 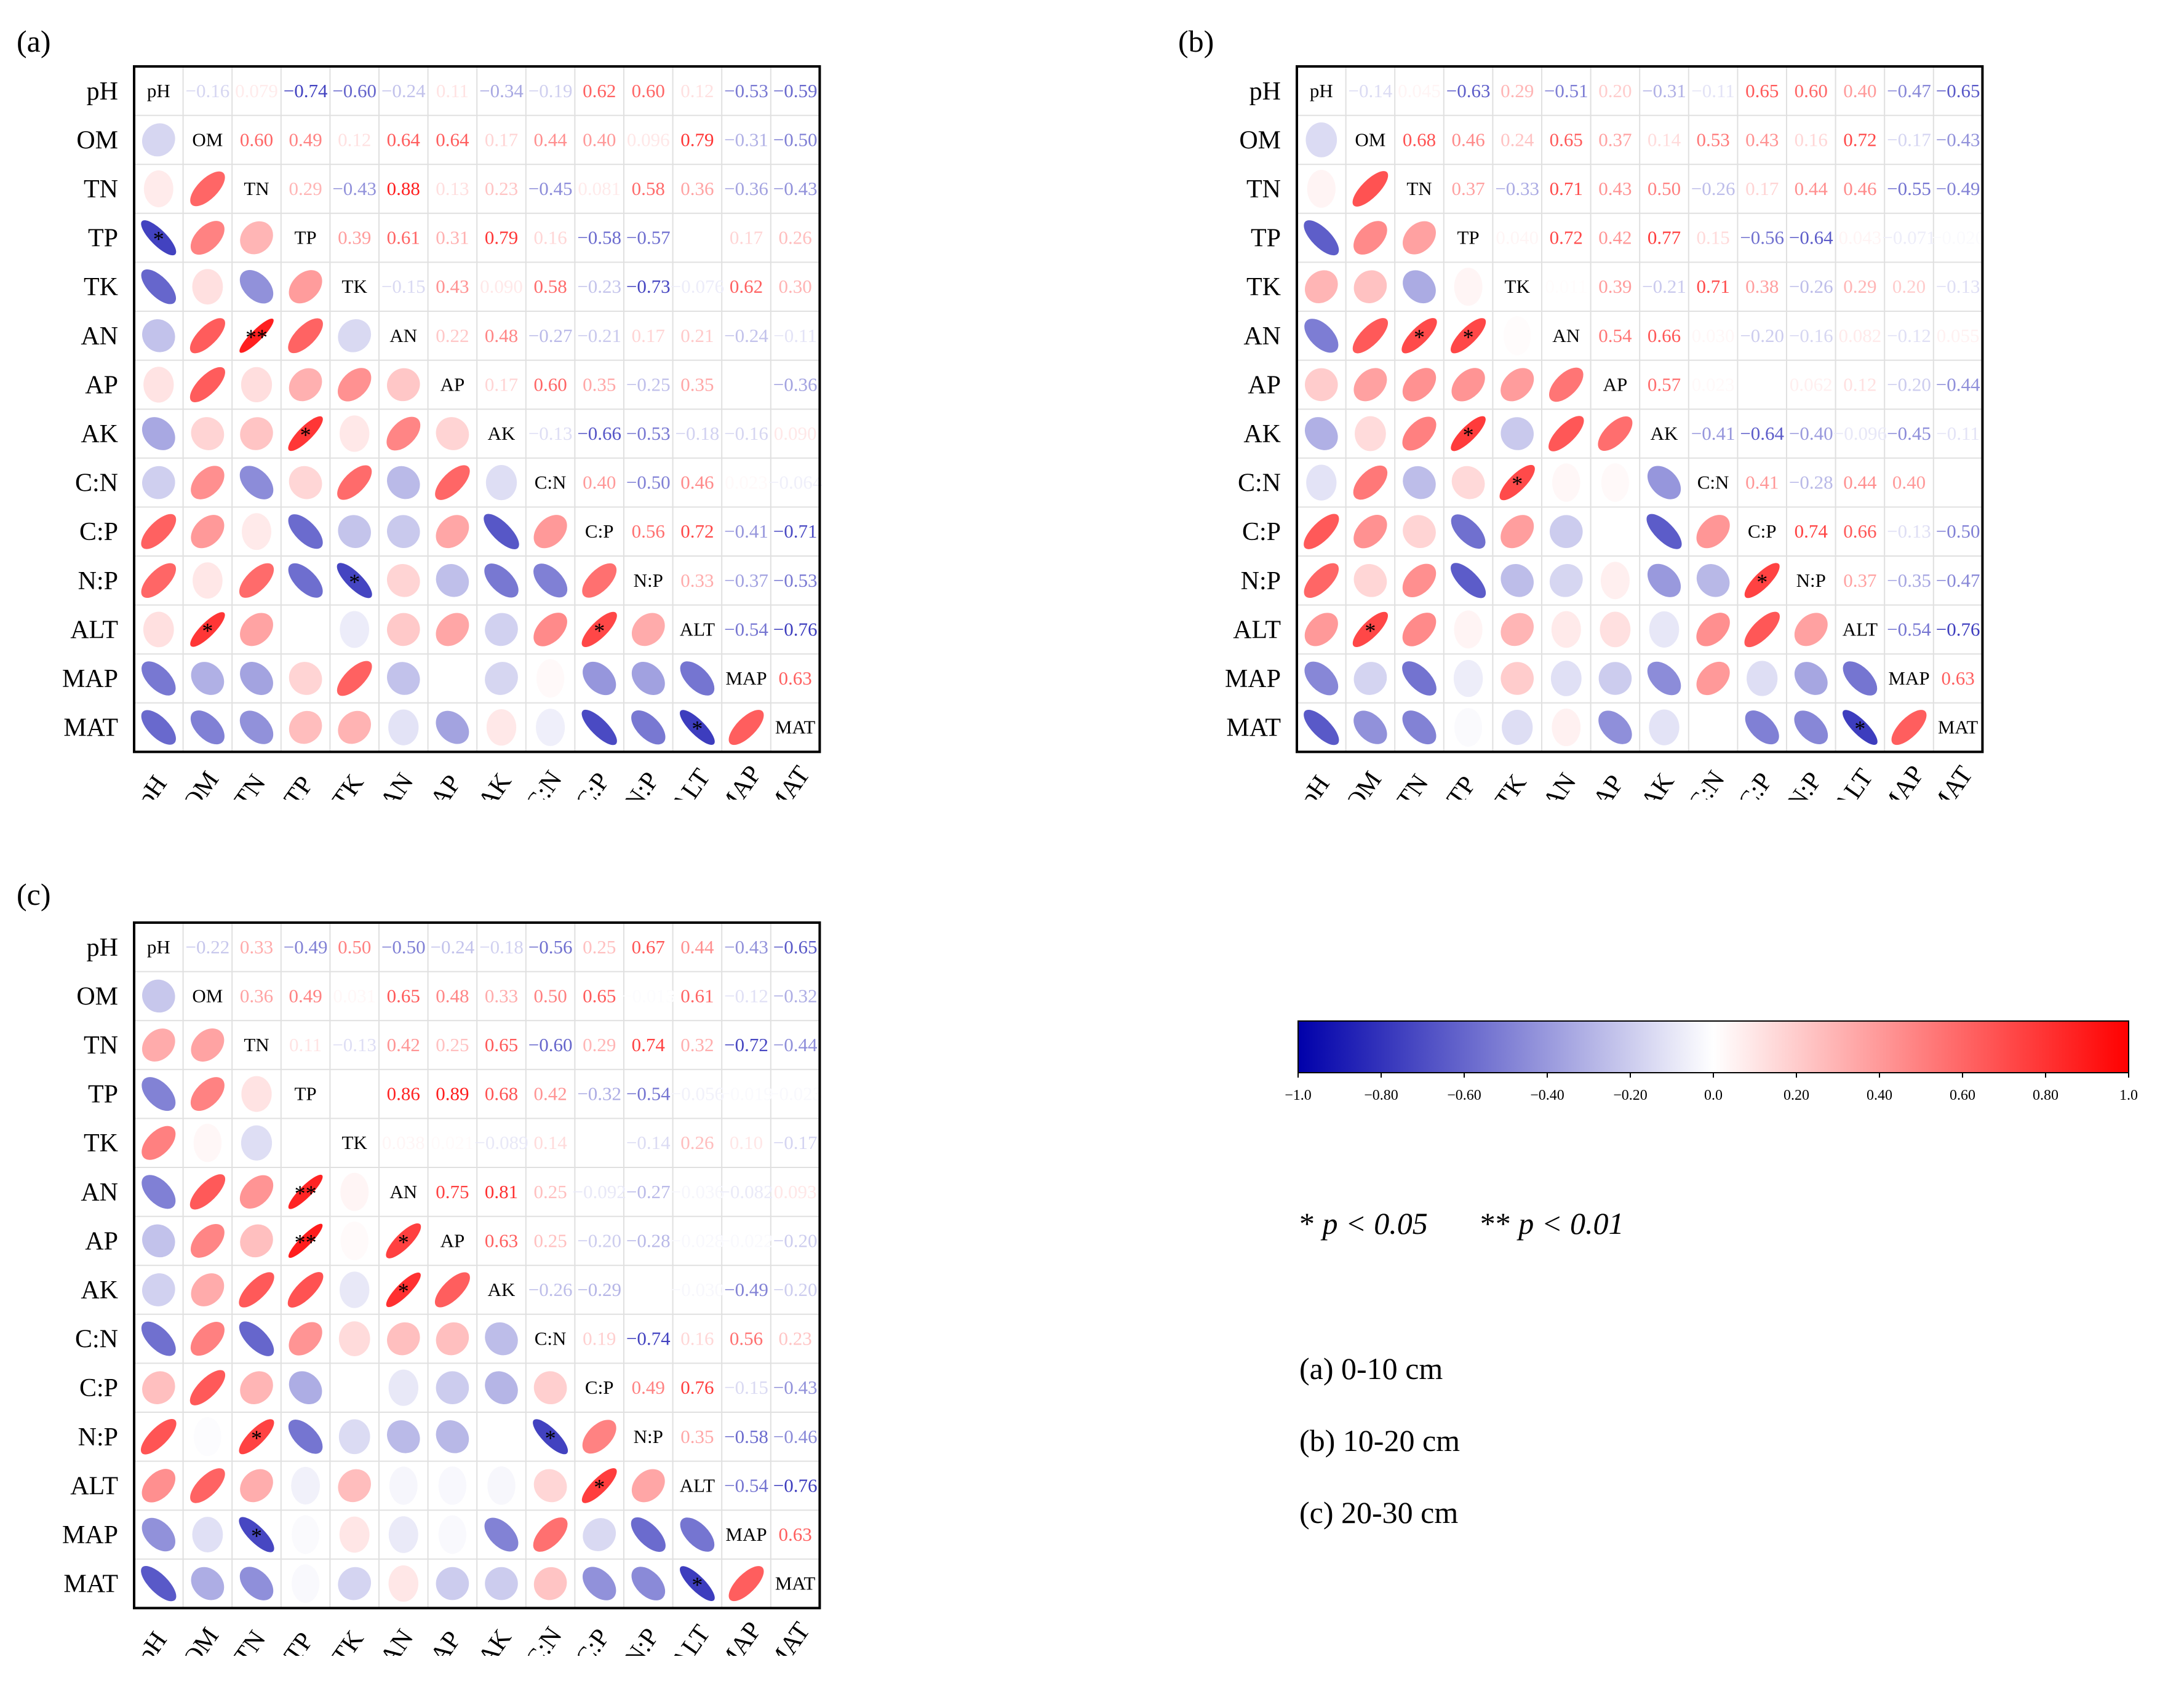 What do you see at coordinates (698, 433) in the screenshot?
I see `correlation-value: −0.18` at bounding box center [698, 433].